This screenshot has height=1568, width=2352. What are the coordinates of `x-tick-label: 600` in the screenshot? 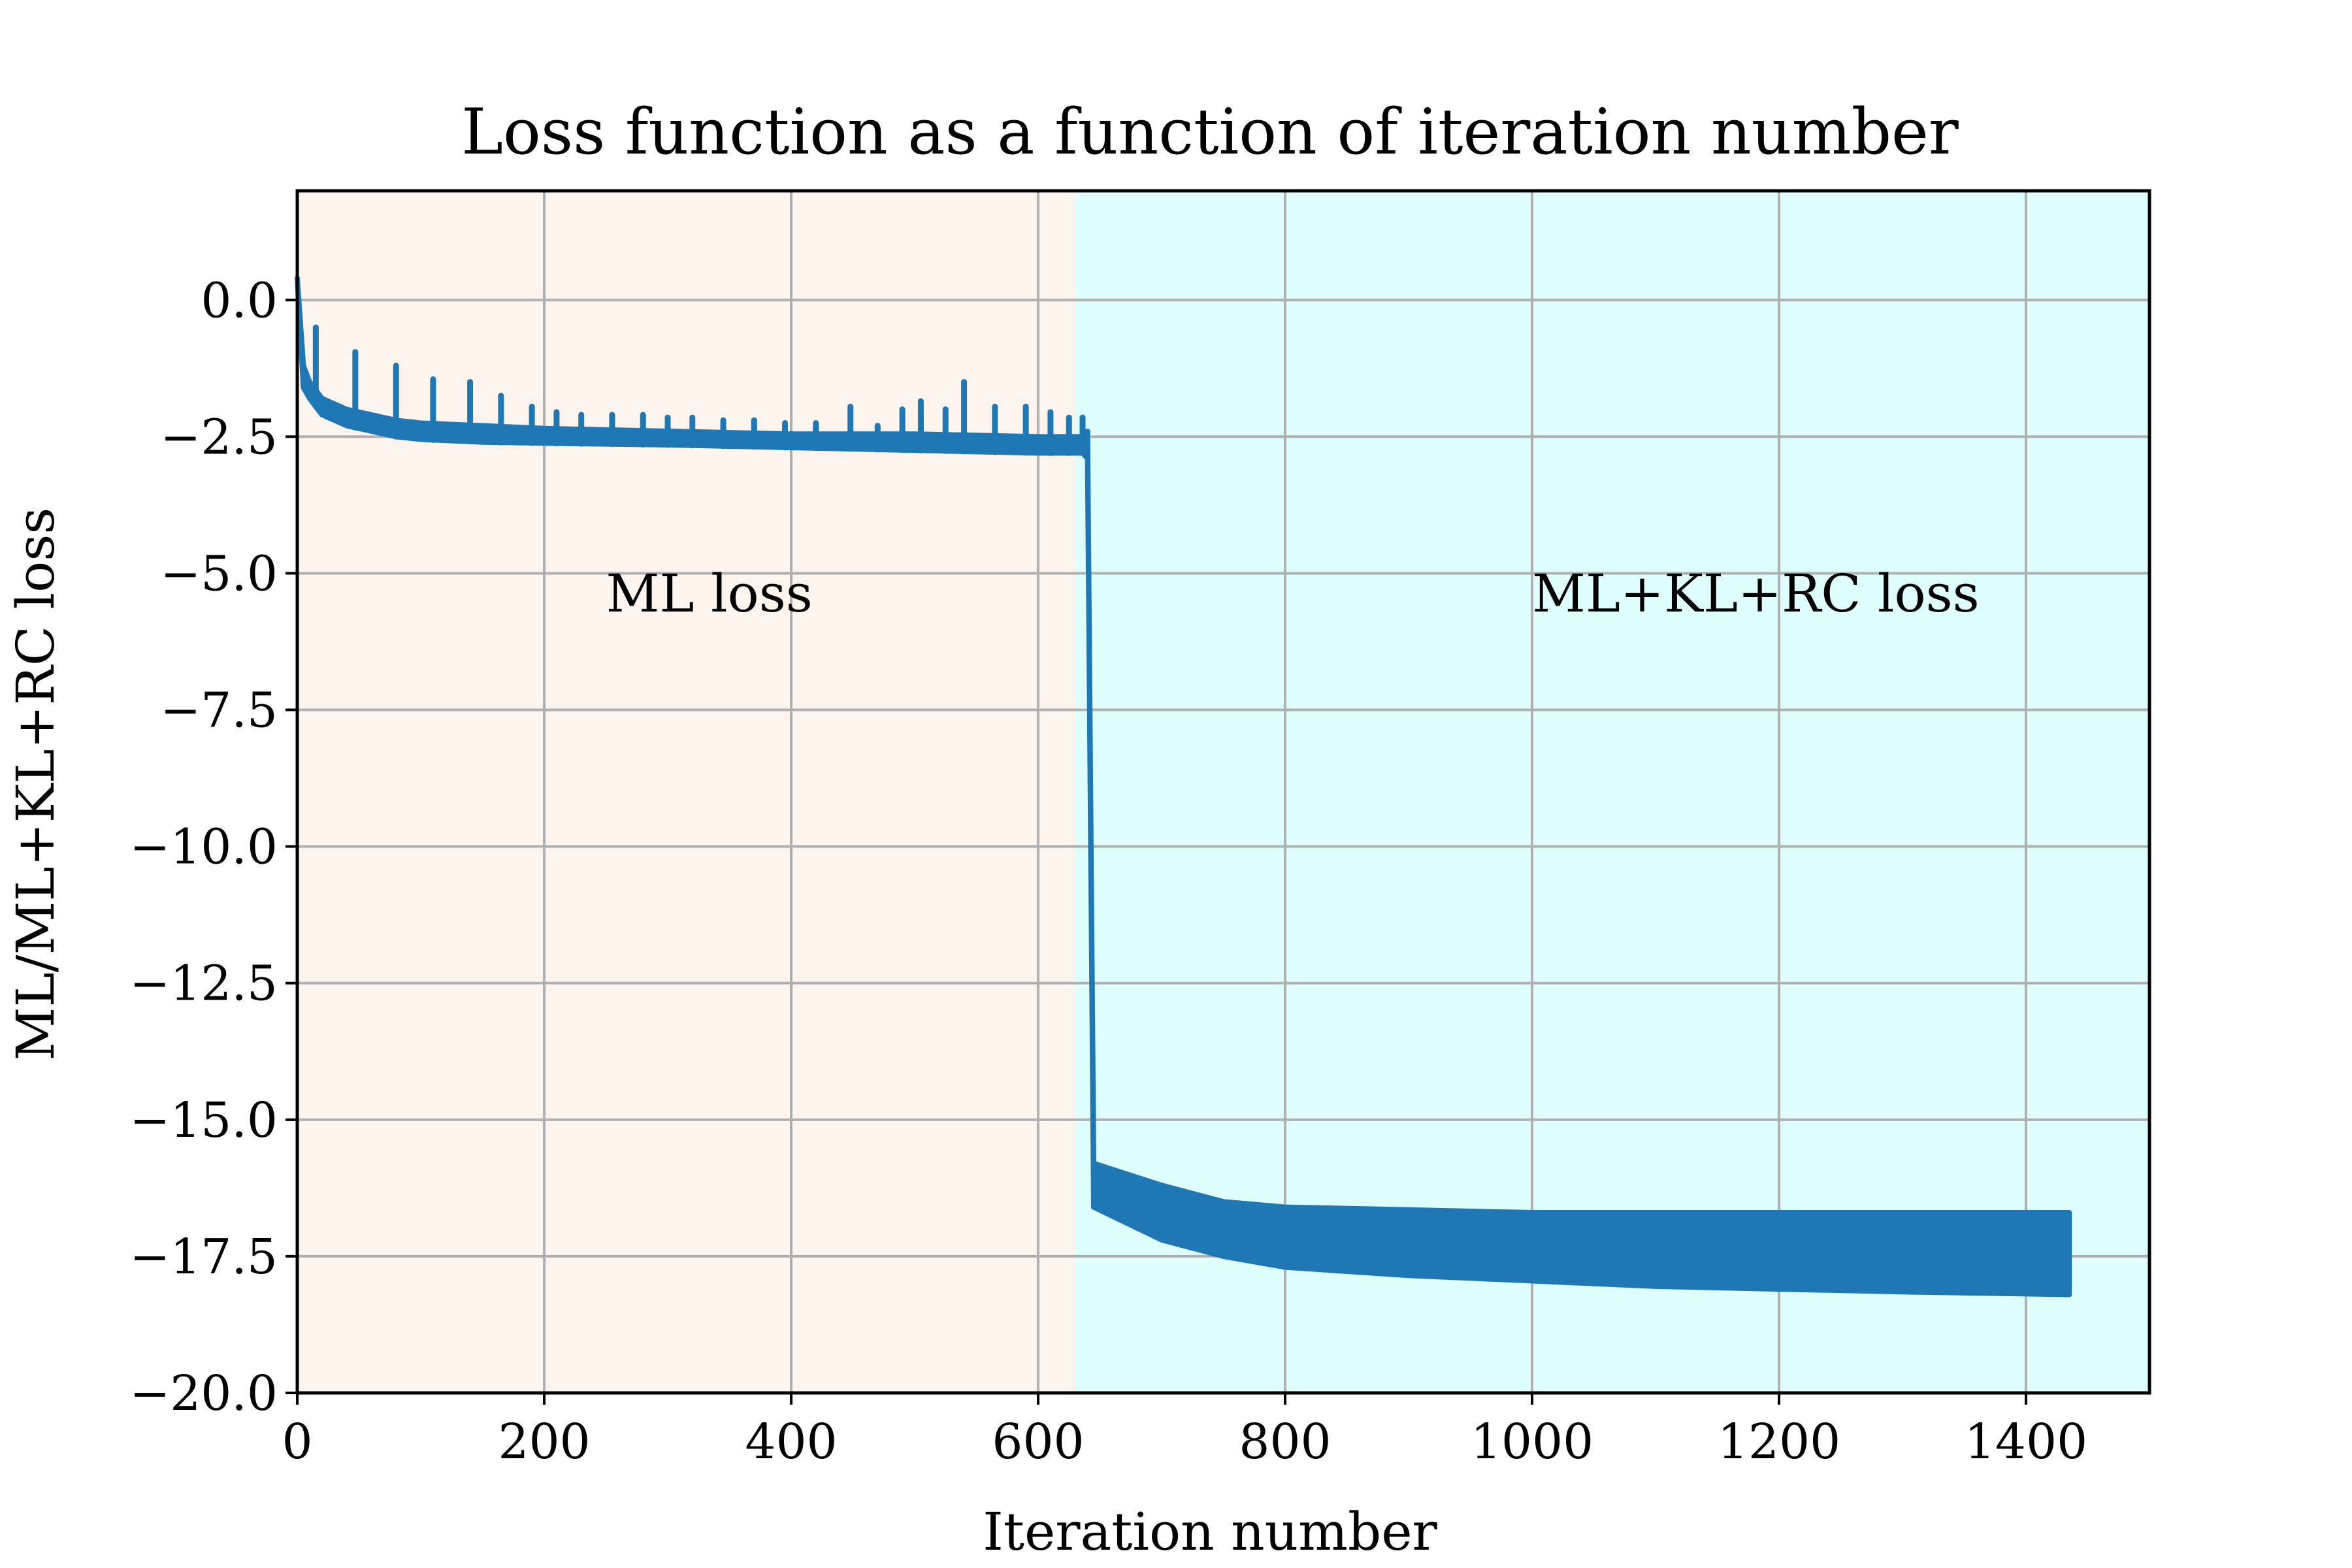 It's located at (1038, 1442).